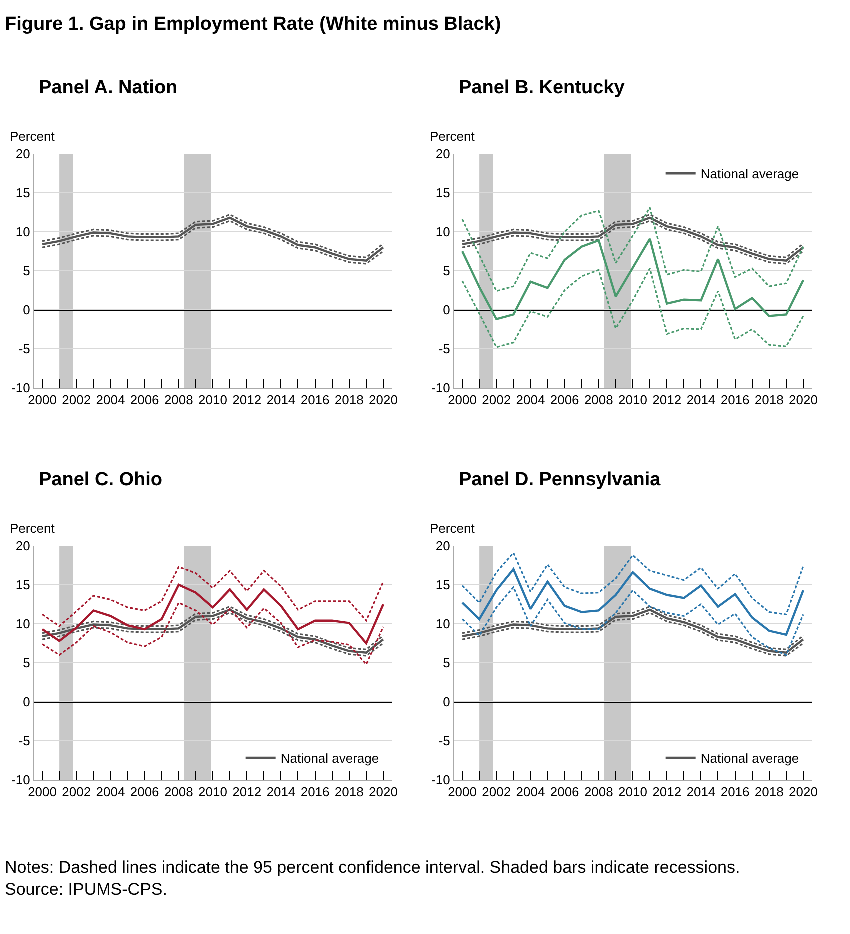 The height and width of the screenshot is (934, 850). What do you see at coordinates (101, 479) in the screenshot?
I see `chart-title: Panel C. Ohio` at bounding box center [101, 479].